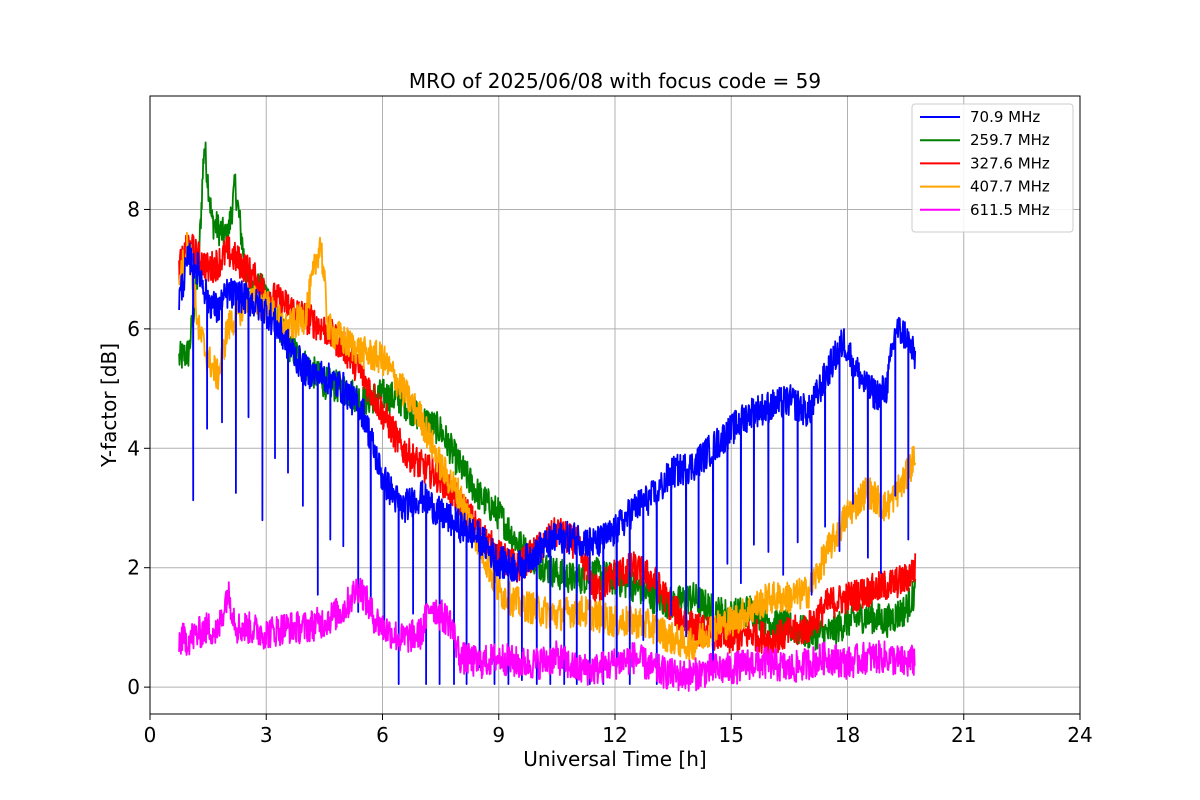 This screenshot has height=800, width=1200. Describe the element at coordinates (1005, 117) in the screenshot. I see `legend-label: 70.9 MHz` at that location.